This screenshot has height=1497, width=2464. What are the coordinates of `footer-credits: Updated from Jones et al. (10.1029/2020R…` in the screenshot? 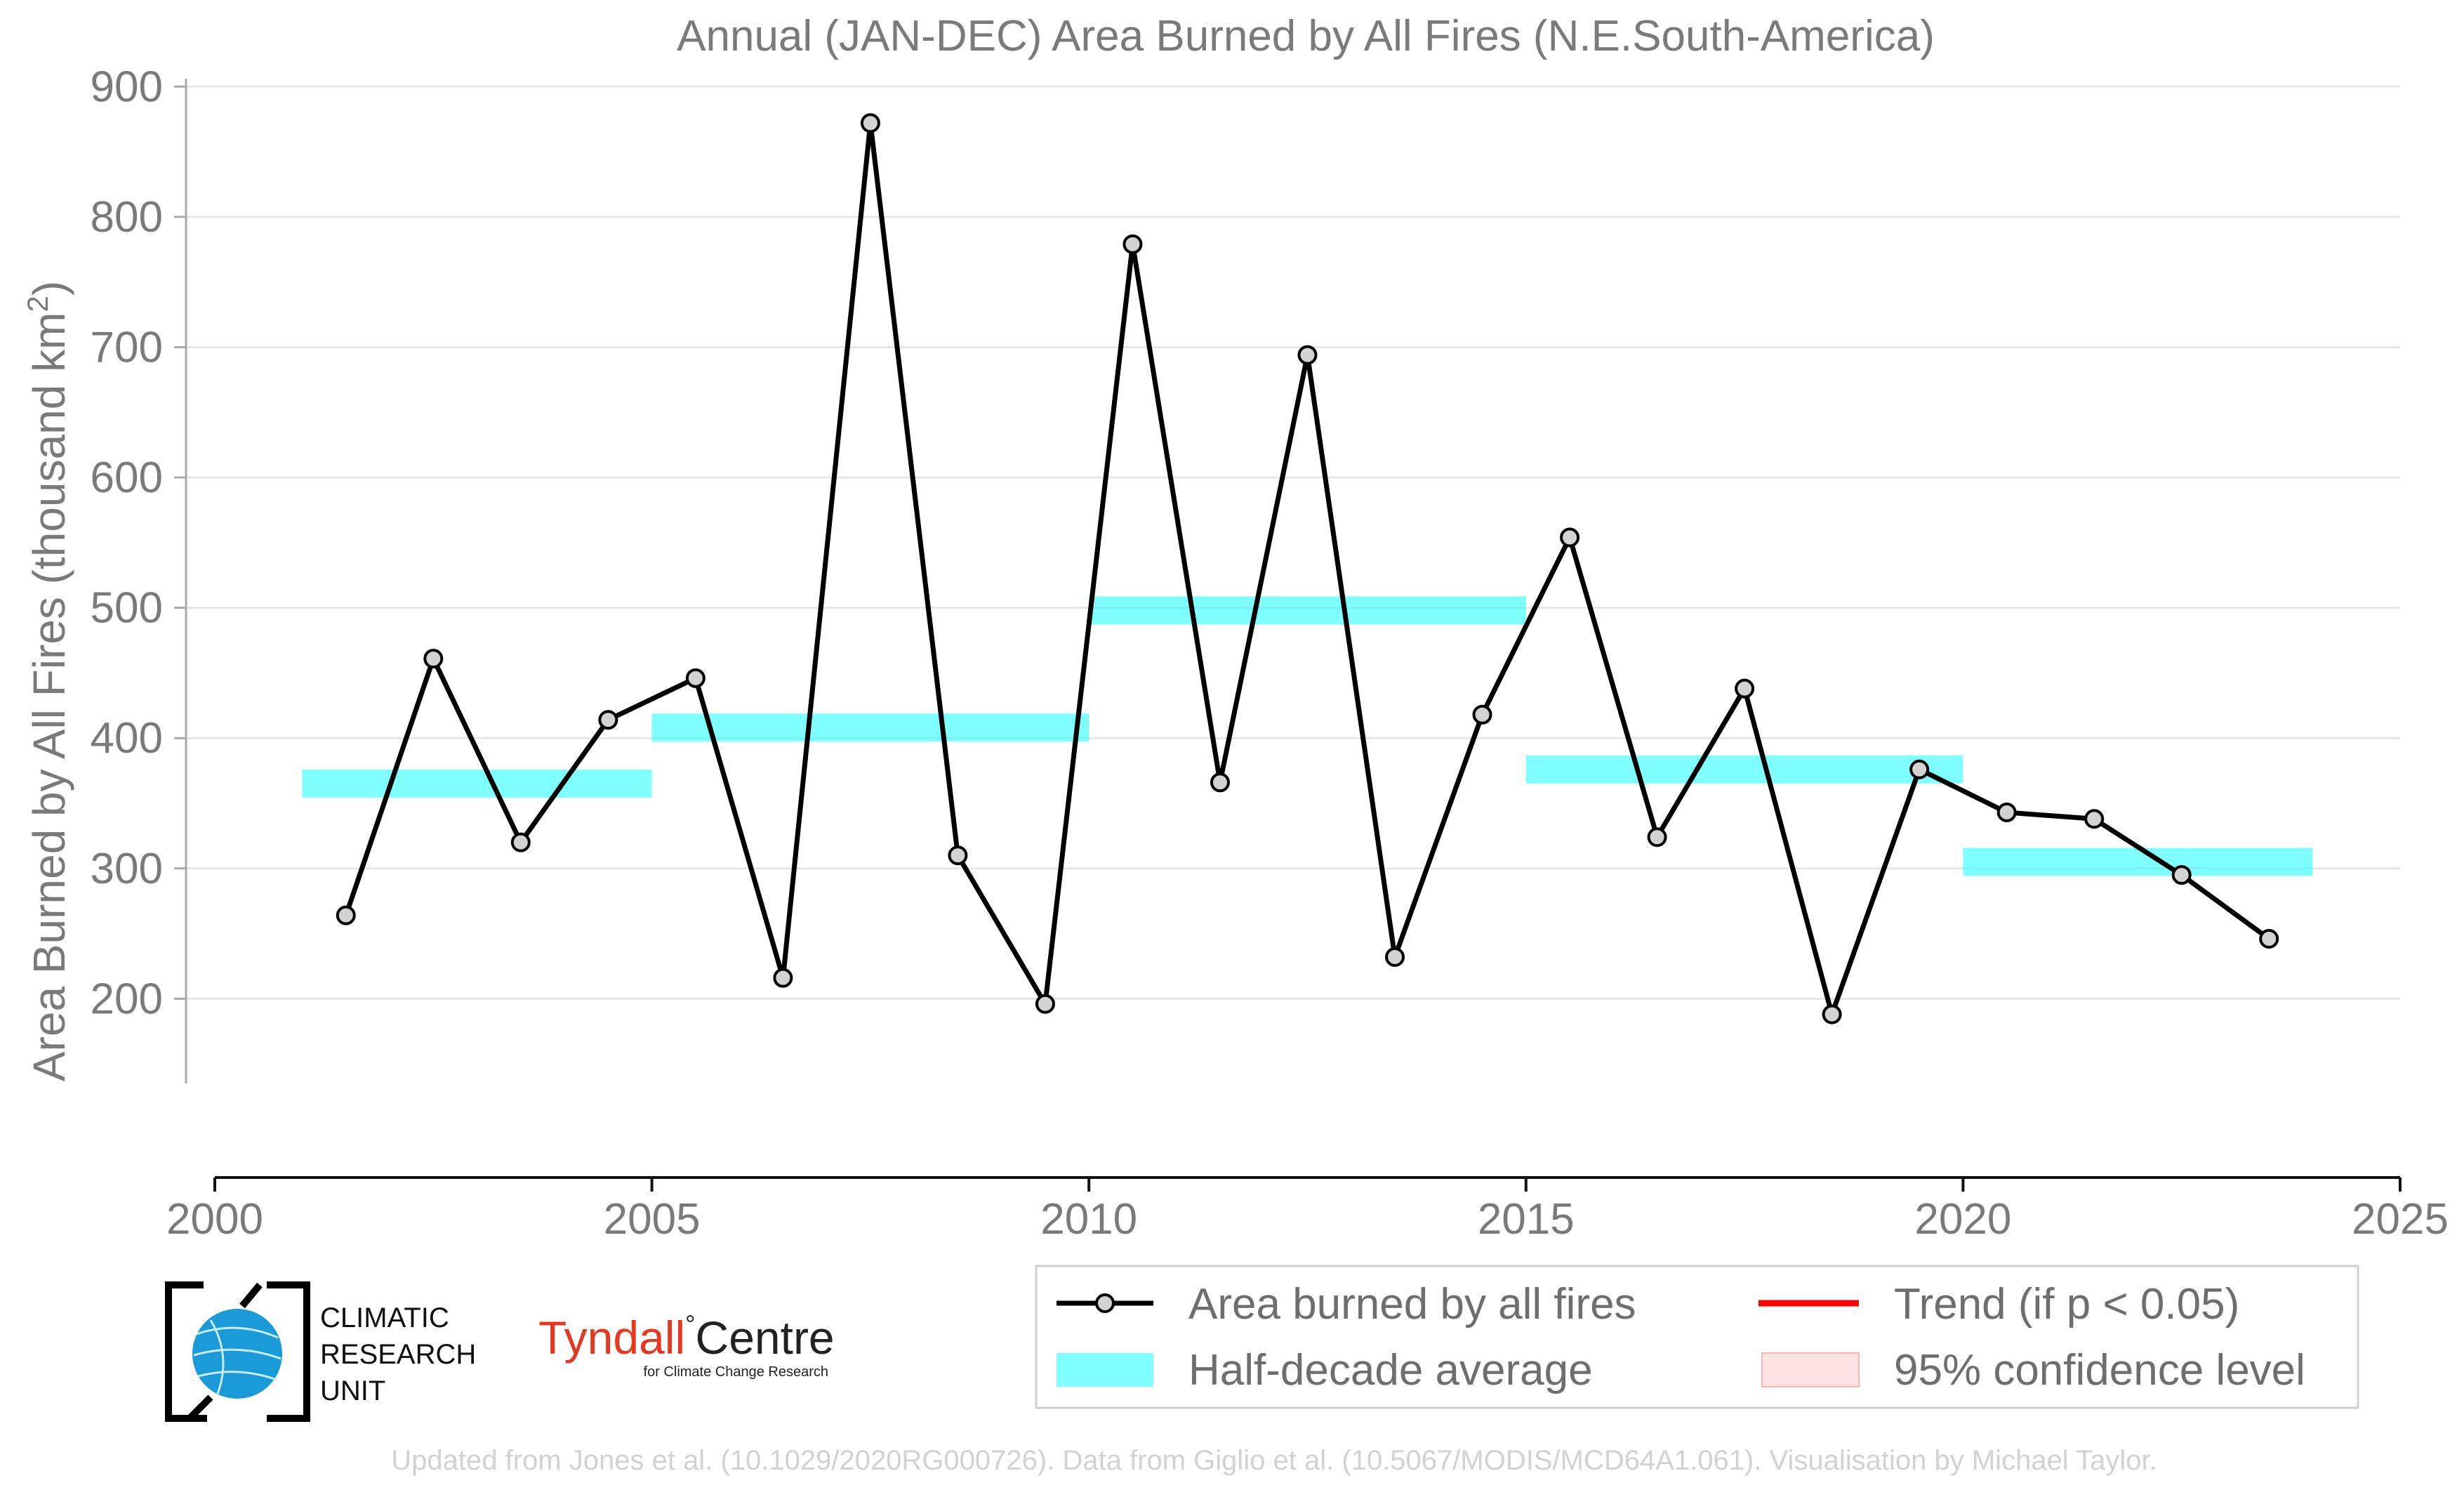 It's located at (1274, 1460).